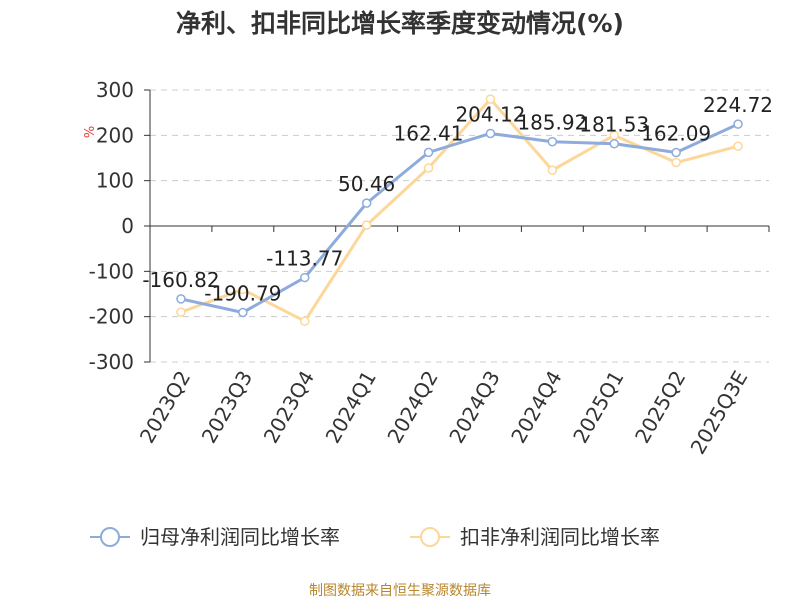 The height and width of the screenshot is (600, 800). I want to click on data-label: -113.77, so click(304, 259).